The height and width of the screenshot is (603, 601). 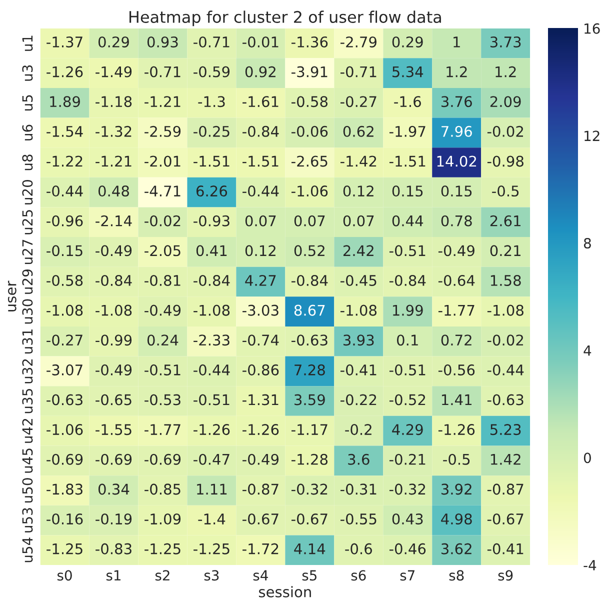 What do you see at coordinates (212, 340) in the screenshot?
I see `data-label: -2.33` at bounding box center [212, 340].